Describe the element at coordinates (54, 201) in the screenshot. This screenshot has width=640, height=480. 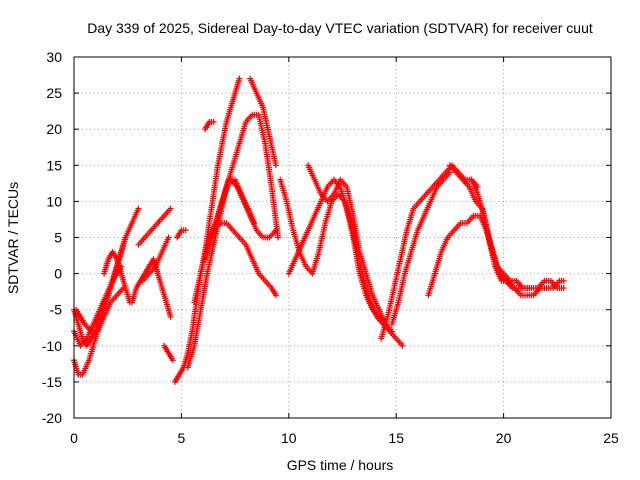
I see `y-tick-label: 10` at that location.